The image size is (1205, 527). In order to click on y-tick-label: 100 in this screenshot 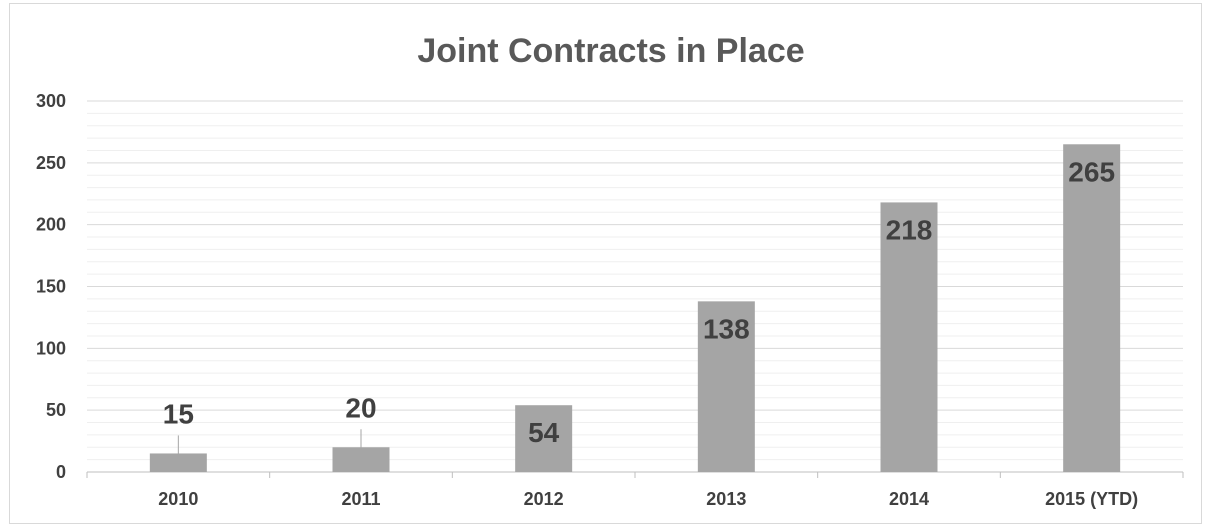, I will do `click(51, 348)`.